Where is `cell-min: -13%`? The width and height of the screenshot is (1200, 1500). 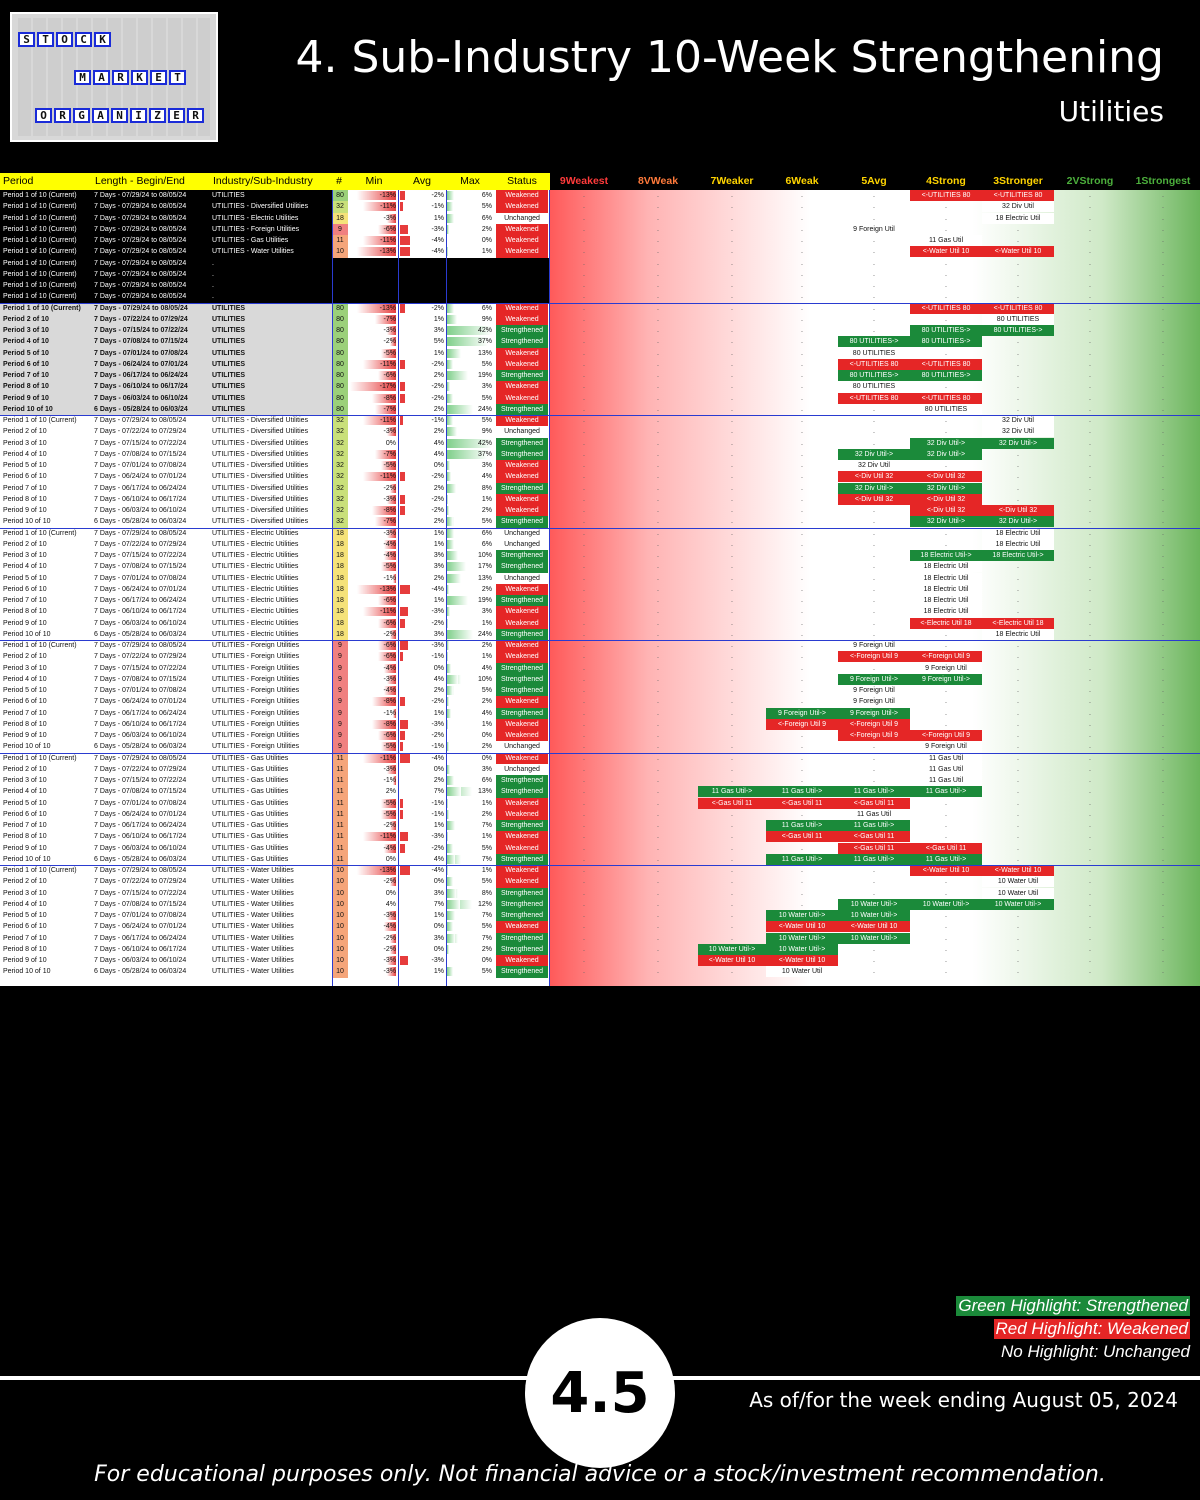 cell-min: -13% is located at coordinates (387, 870).